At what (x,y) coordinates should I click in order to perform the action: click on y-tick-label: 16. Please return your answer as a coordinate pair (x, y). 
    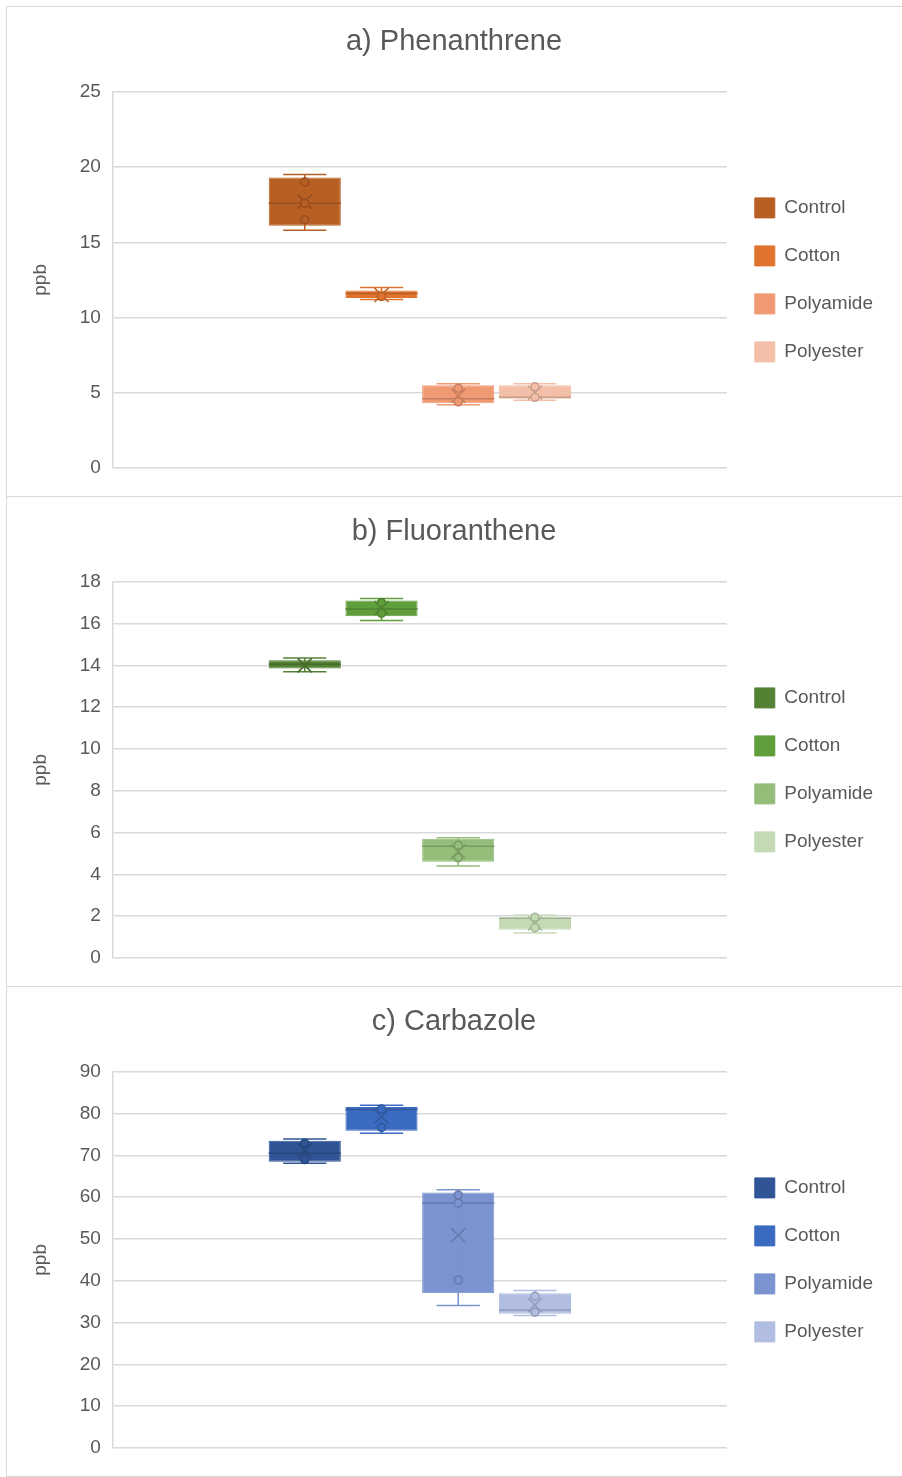
    Looking at the image, I should click on (90, 622).